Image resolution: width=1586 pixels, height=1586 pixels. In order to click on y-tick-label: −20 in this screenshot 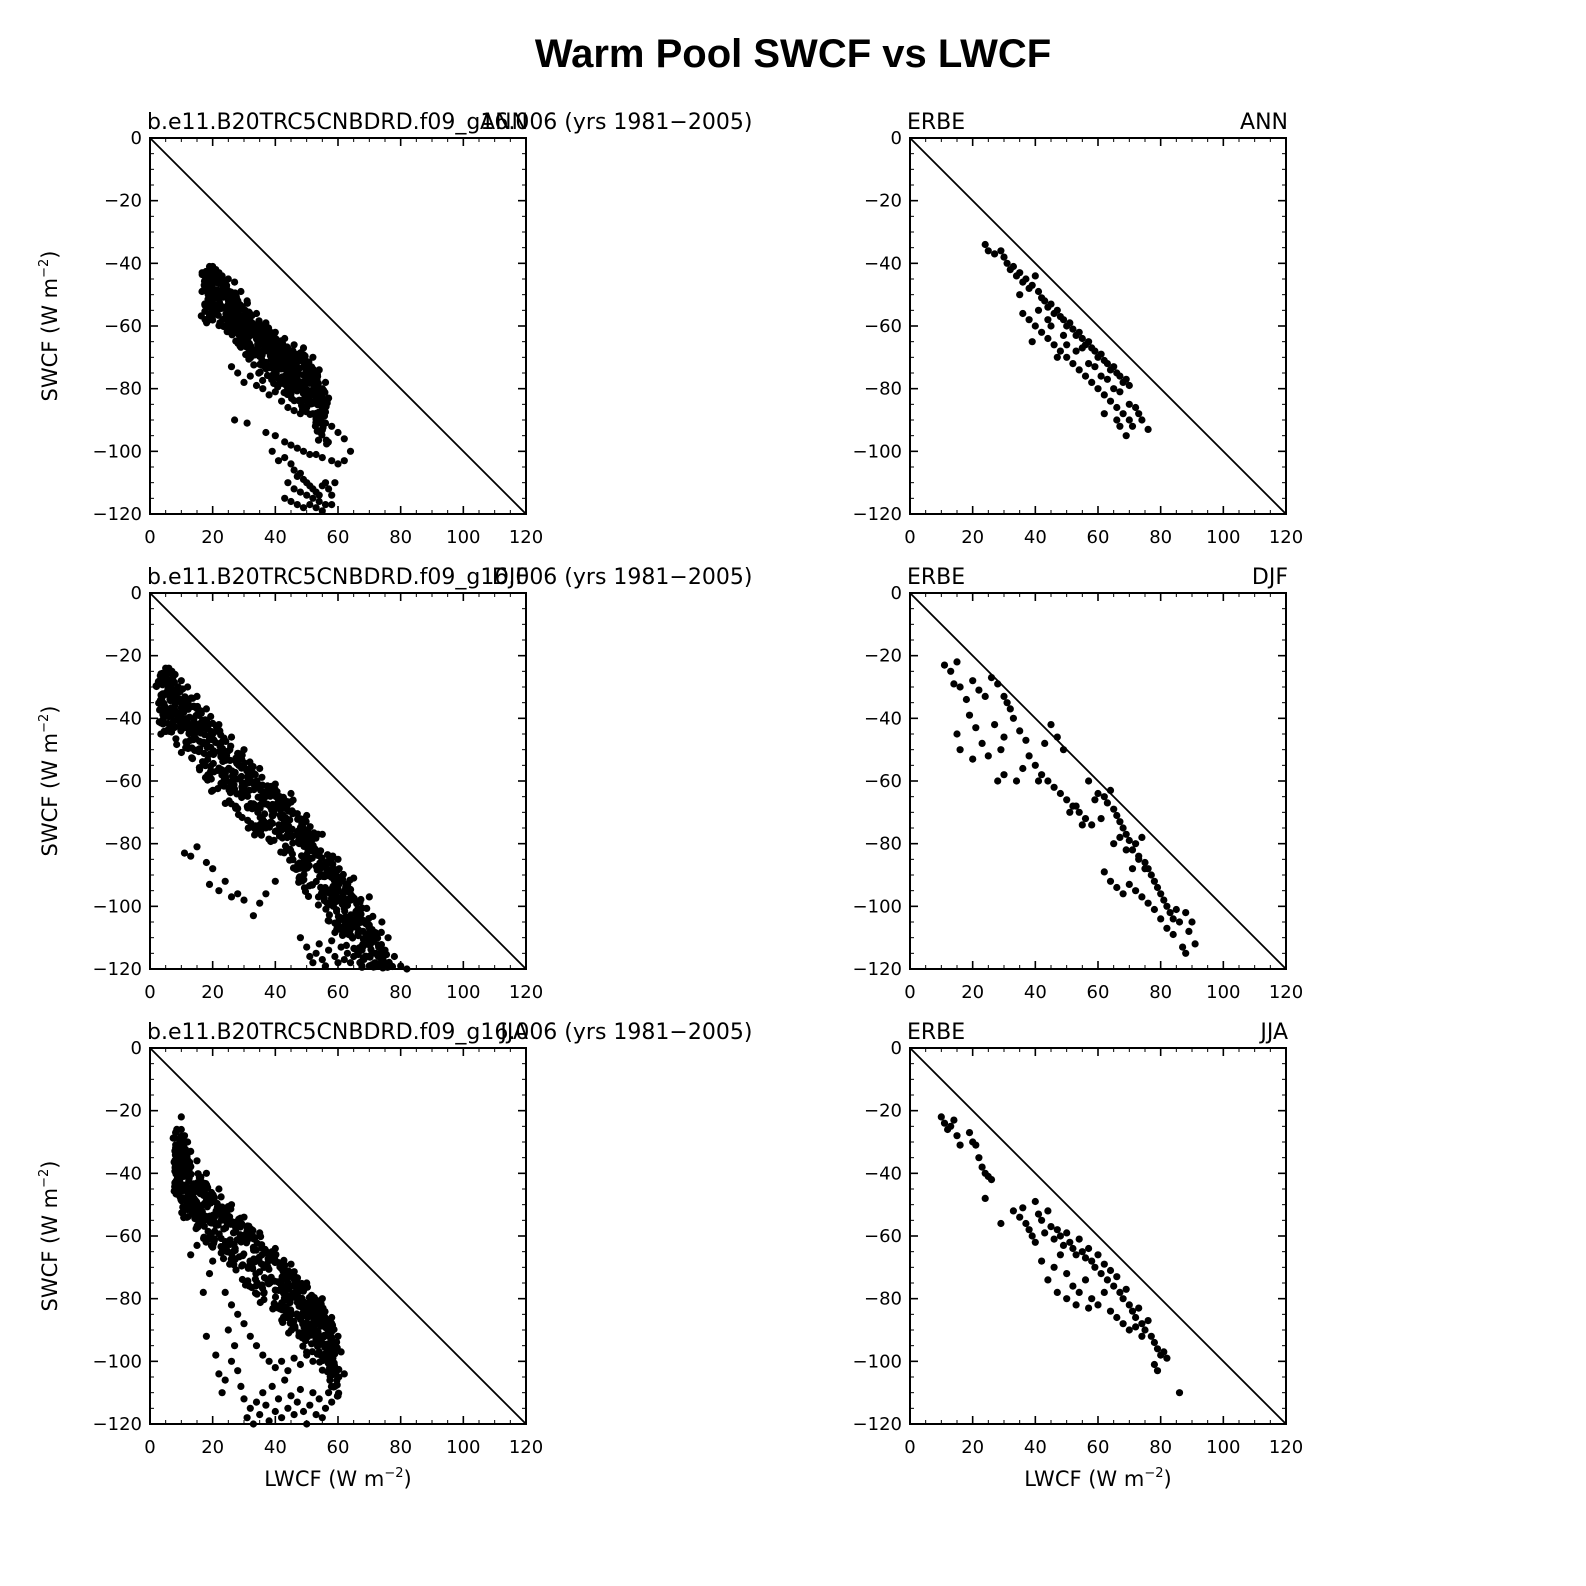, I will do `click(883, 656)`.